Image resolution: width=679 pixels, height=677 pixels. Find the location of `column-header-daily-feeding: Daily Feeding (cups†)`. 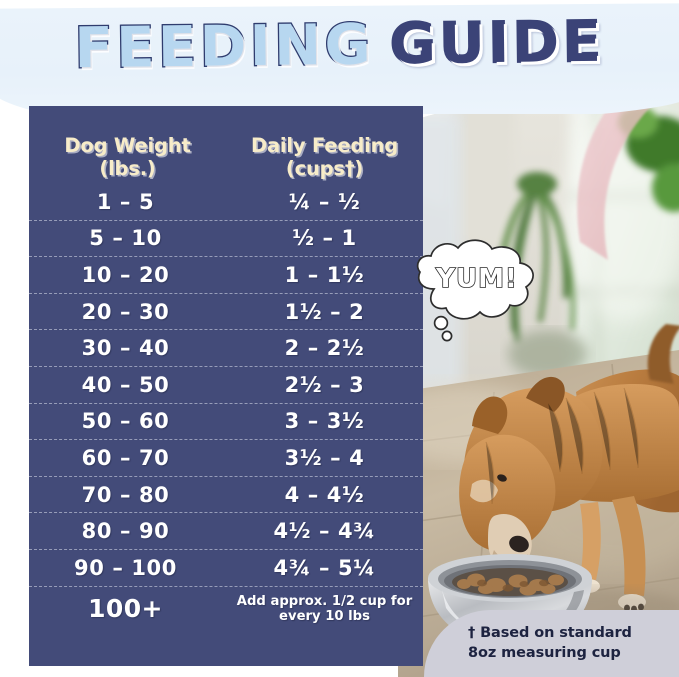

column-header-daily-feeding: Daily Feeding (cups†) is located at coordinates (324, 157).